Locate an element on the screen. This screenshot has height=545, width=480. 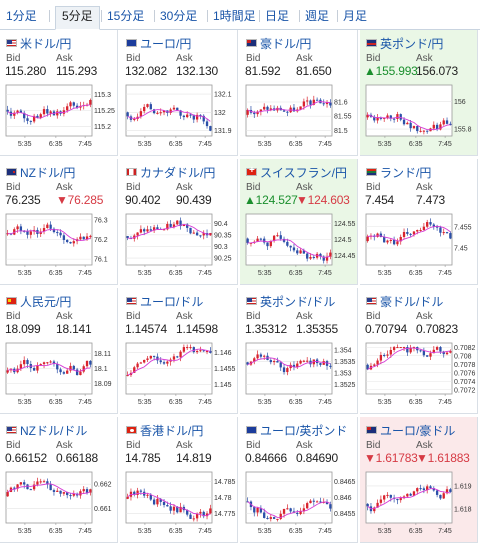
pair-link: 英ポンド/円 is located at coordinates (404, 43).